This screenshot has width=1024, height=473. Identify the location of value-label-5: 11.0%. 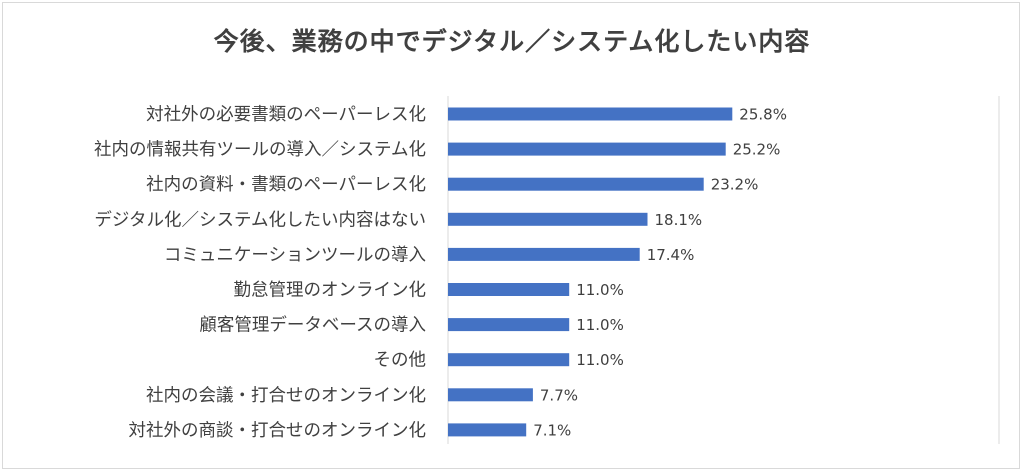
(600, 290).